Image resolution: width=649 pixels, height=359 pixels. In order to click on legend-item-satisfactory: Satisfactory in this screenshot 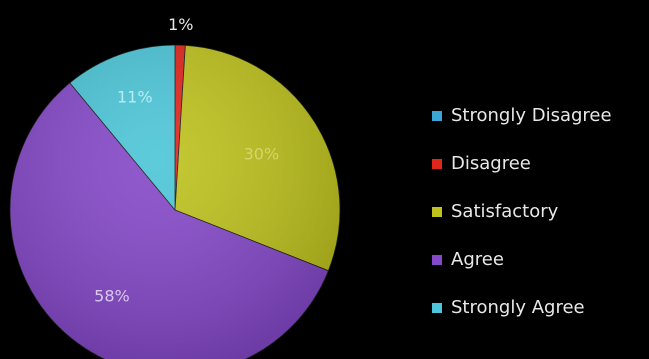, I will do `click(495, 211)`.